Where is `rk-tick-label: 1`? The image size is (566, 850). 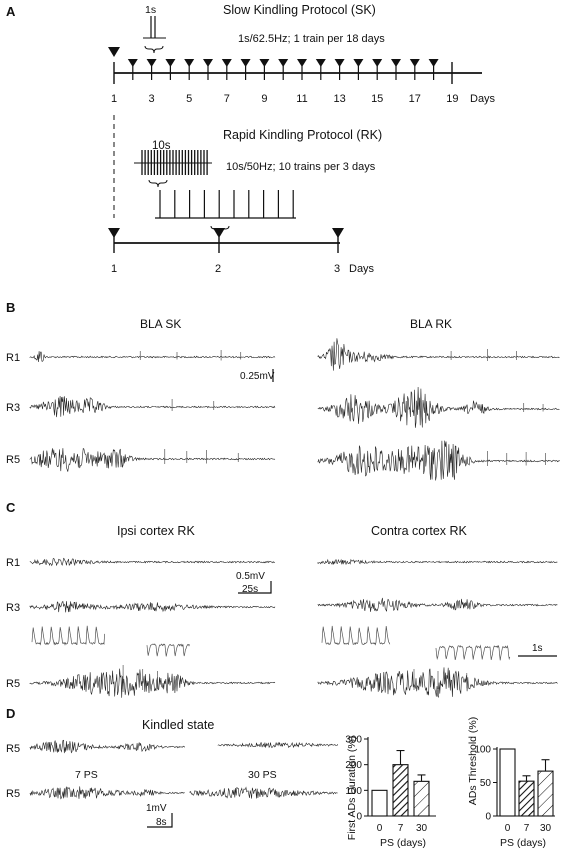
rk-tick-label: 1 is located at coordinates (114, 269).